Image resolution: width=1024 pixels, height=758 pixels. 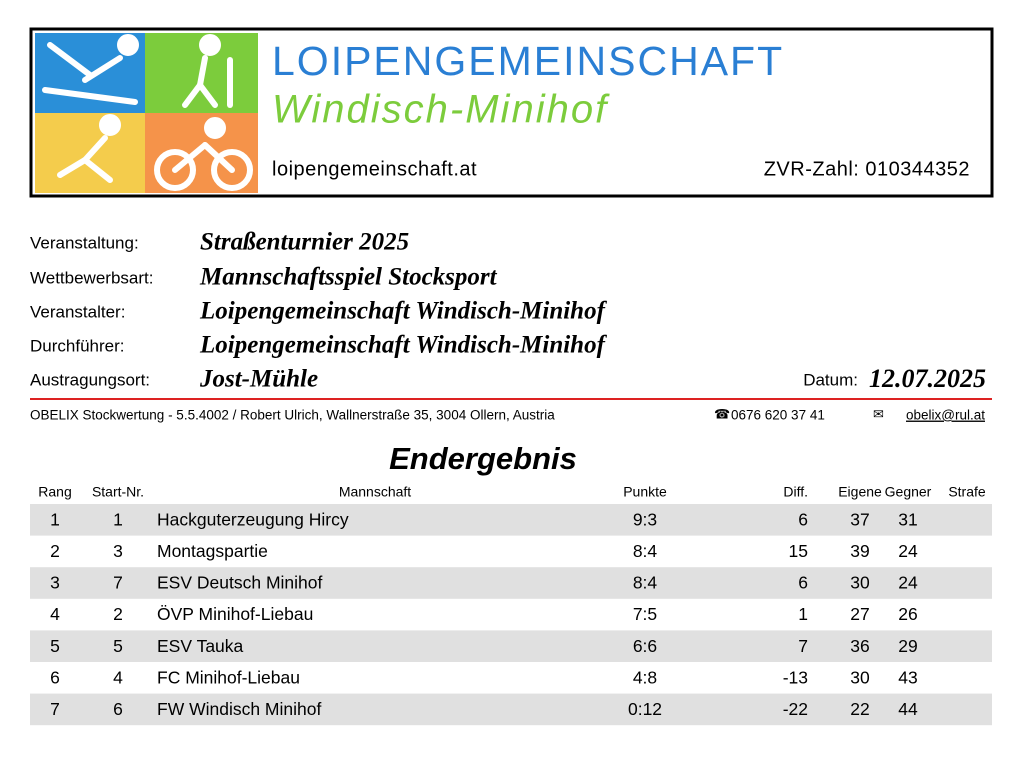 I want to click on cell: 26, so click(x=907, y=614).